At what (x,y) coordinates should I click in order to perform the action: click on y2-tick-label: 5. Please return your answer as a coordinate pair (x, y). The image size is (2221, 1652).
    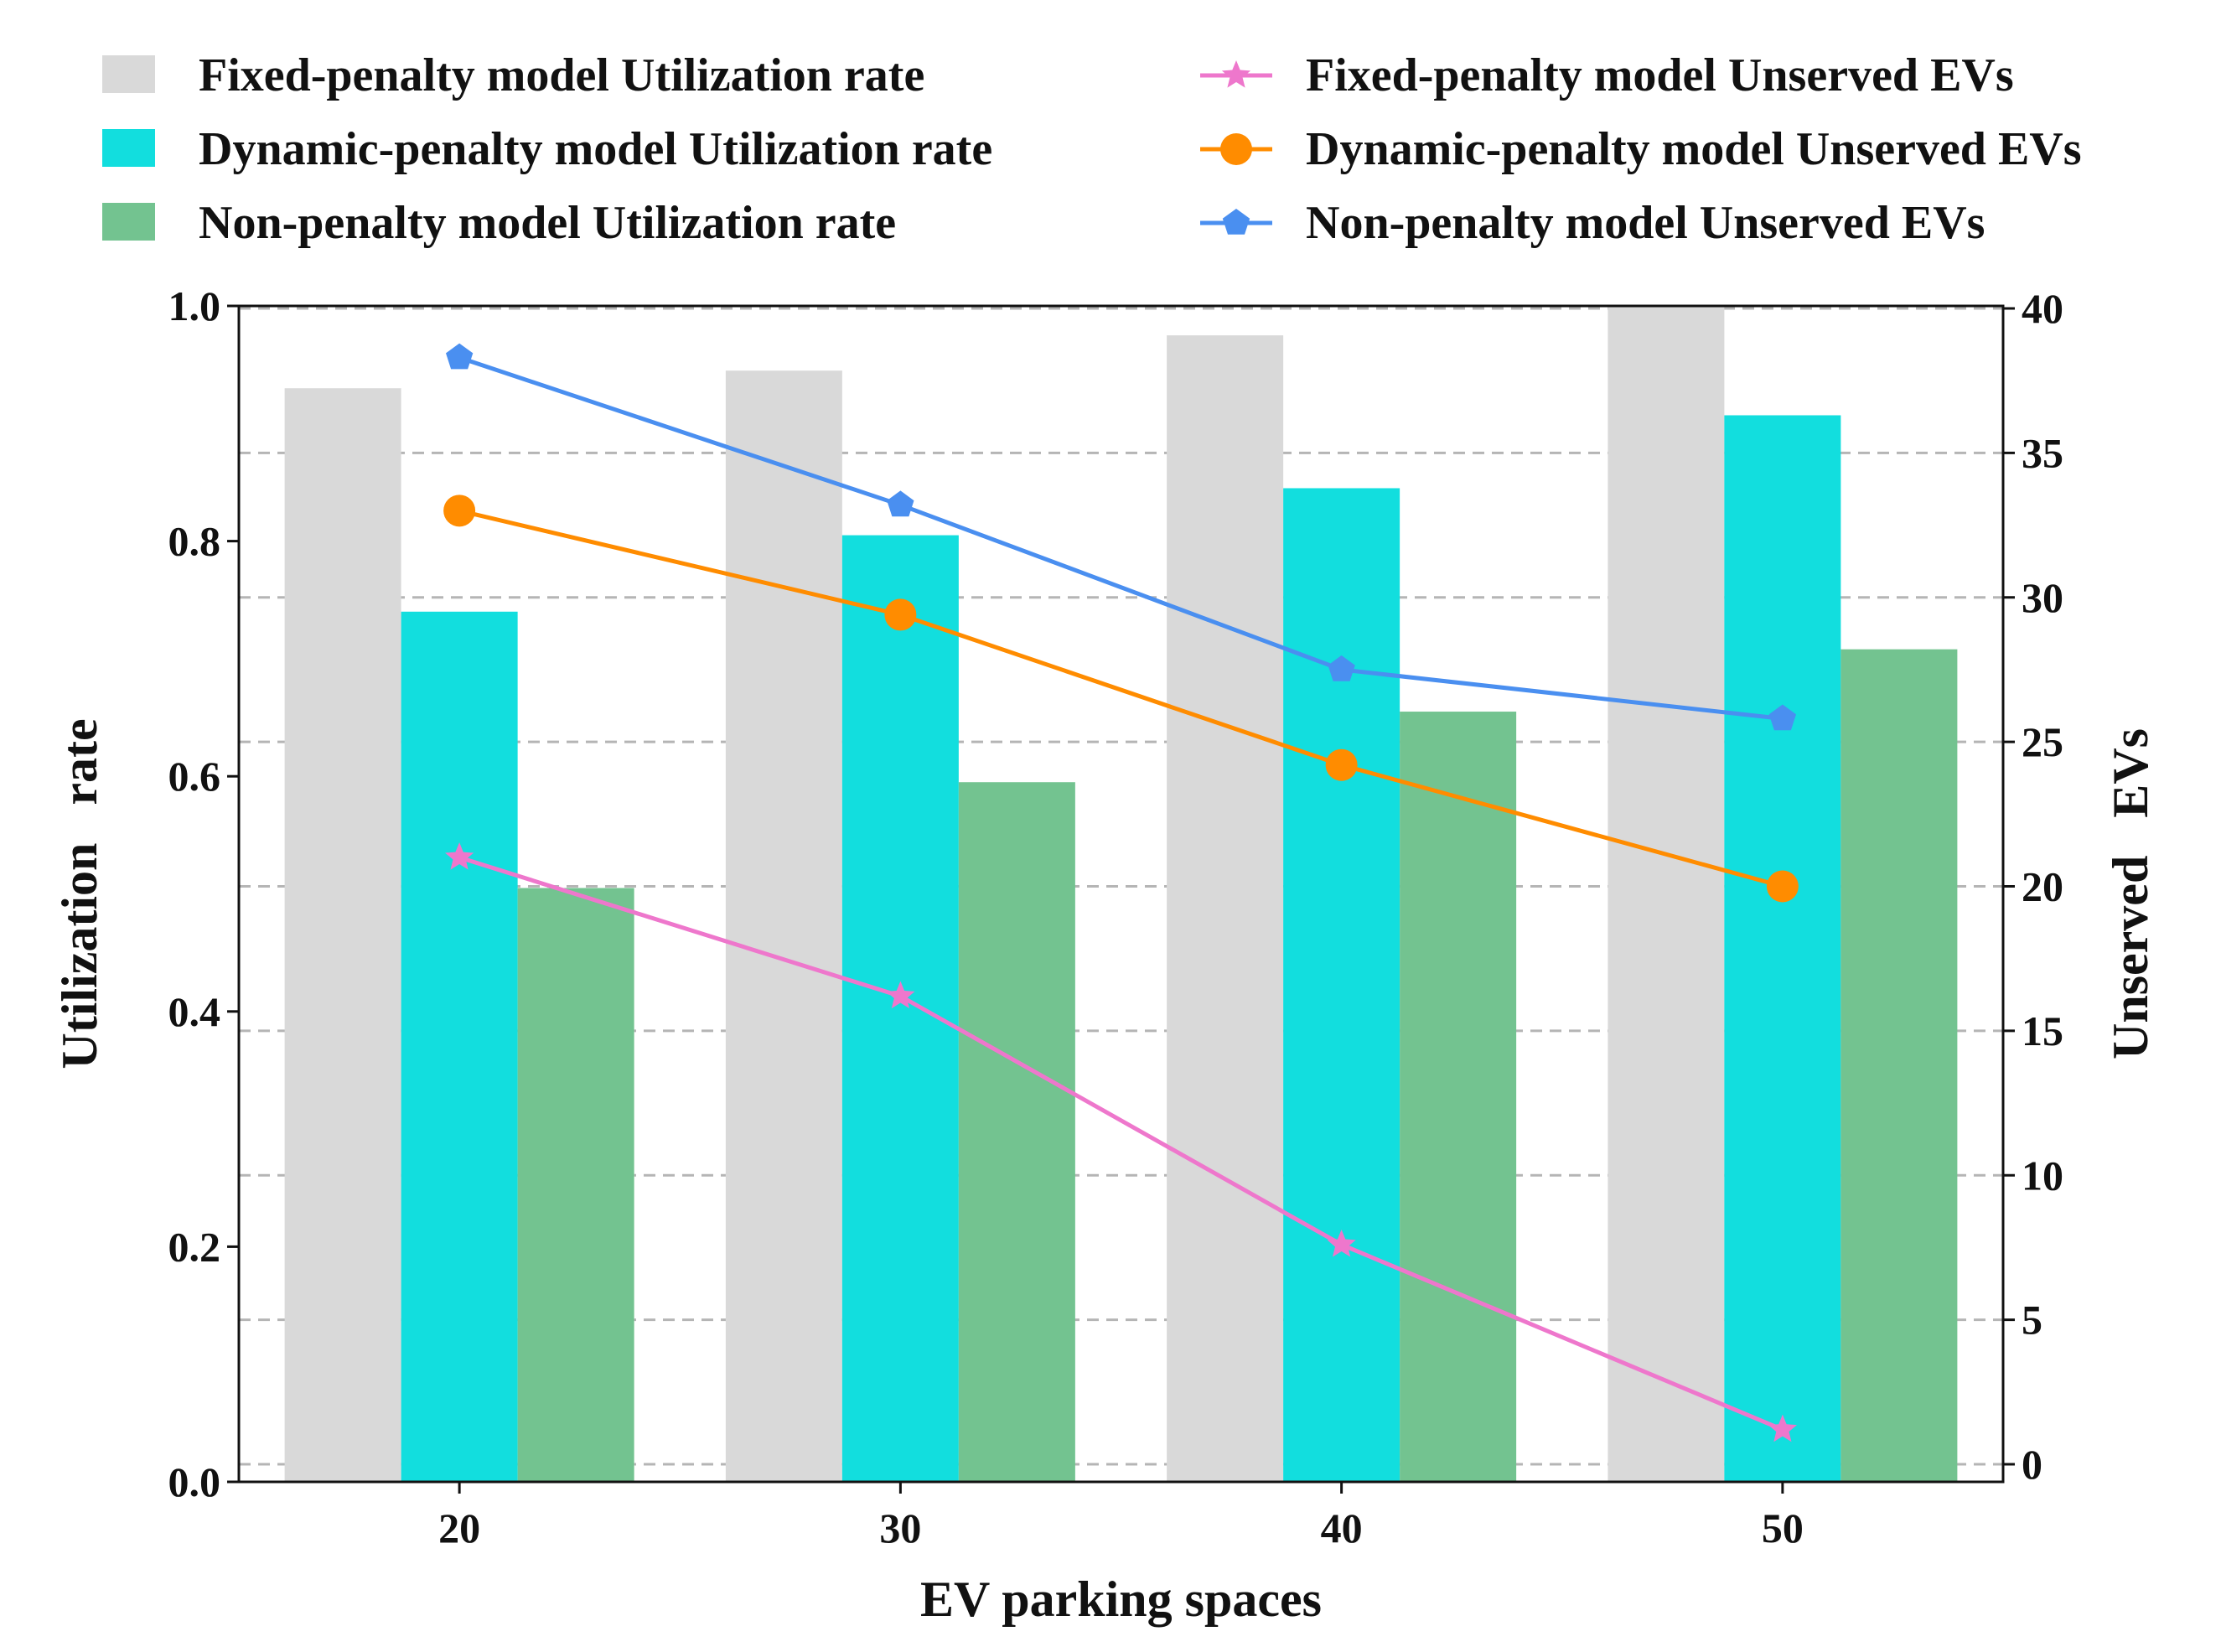
    Looking at the image, I should click on (2032, 1320).